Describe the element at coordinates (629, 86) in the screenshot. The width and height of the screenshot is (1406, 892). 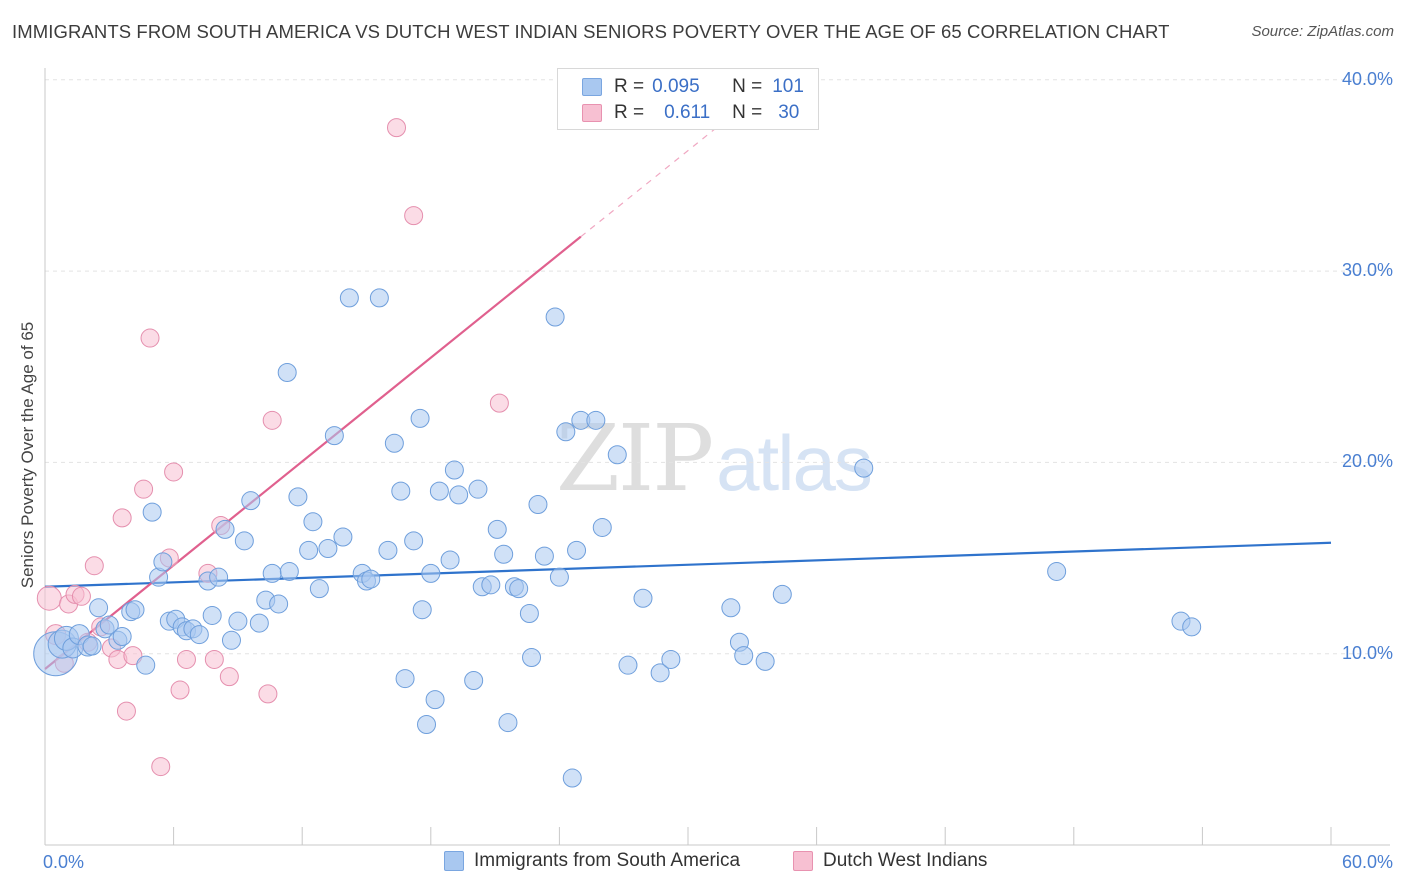
I see `stats-r-label: R =` at that location.